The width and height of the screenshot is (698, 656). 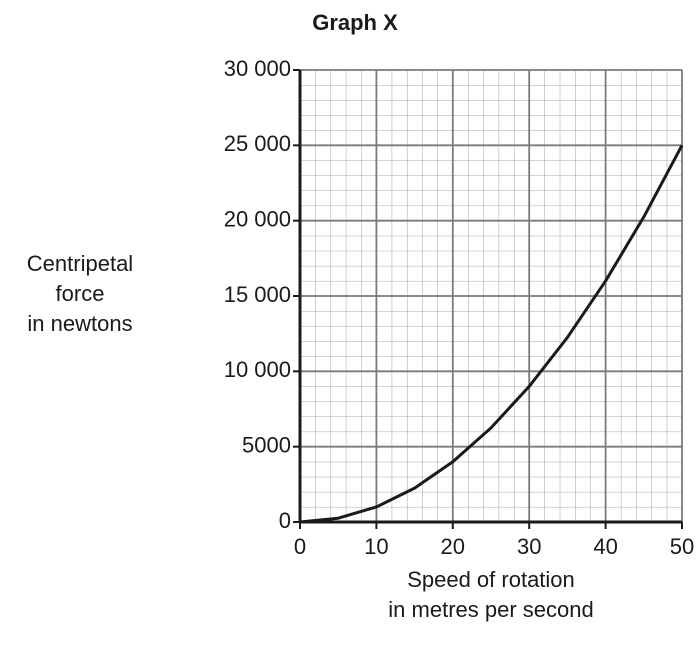 I want to click on y-tick-label: 10 000, so click(x=257, y=369).